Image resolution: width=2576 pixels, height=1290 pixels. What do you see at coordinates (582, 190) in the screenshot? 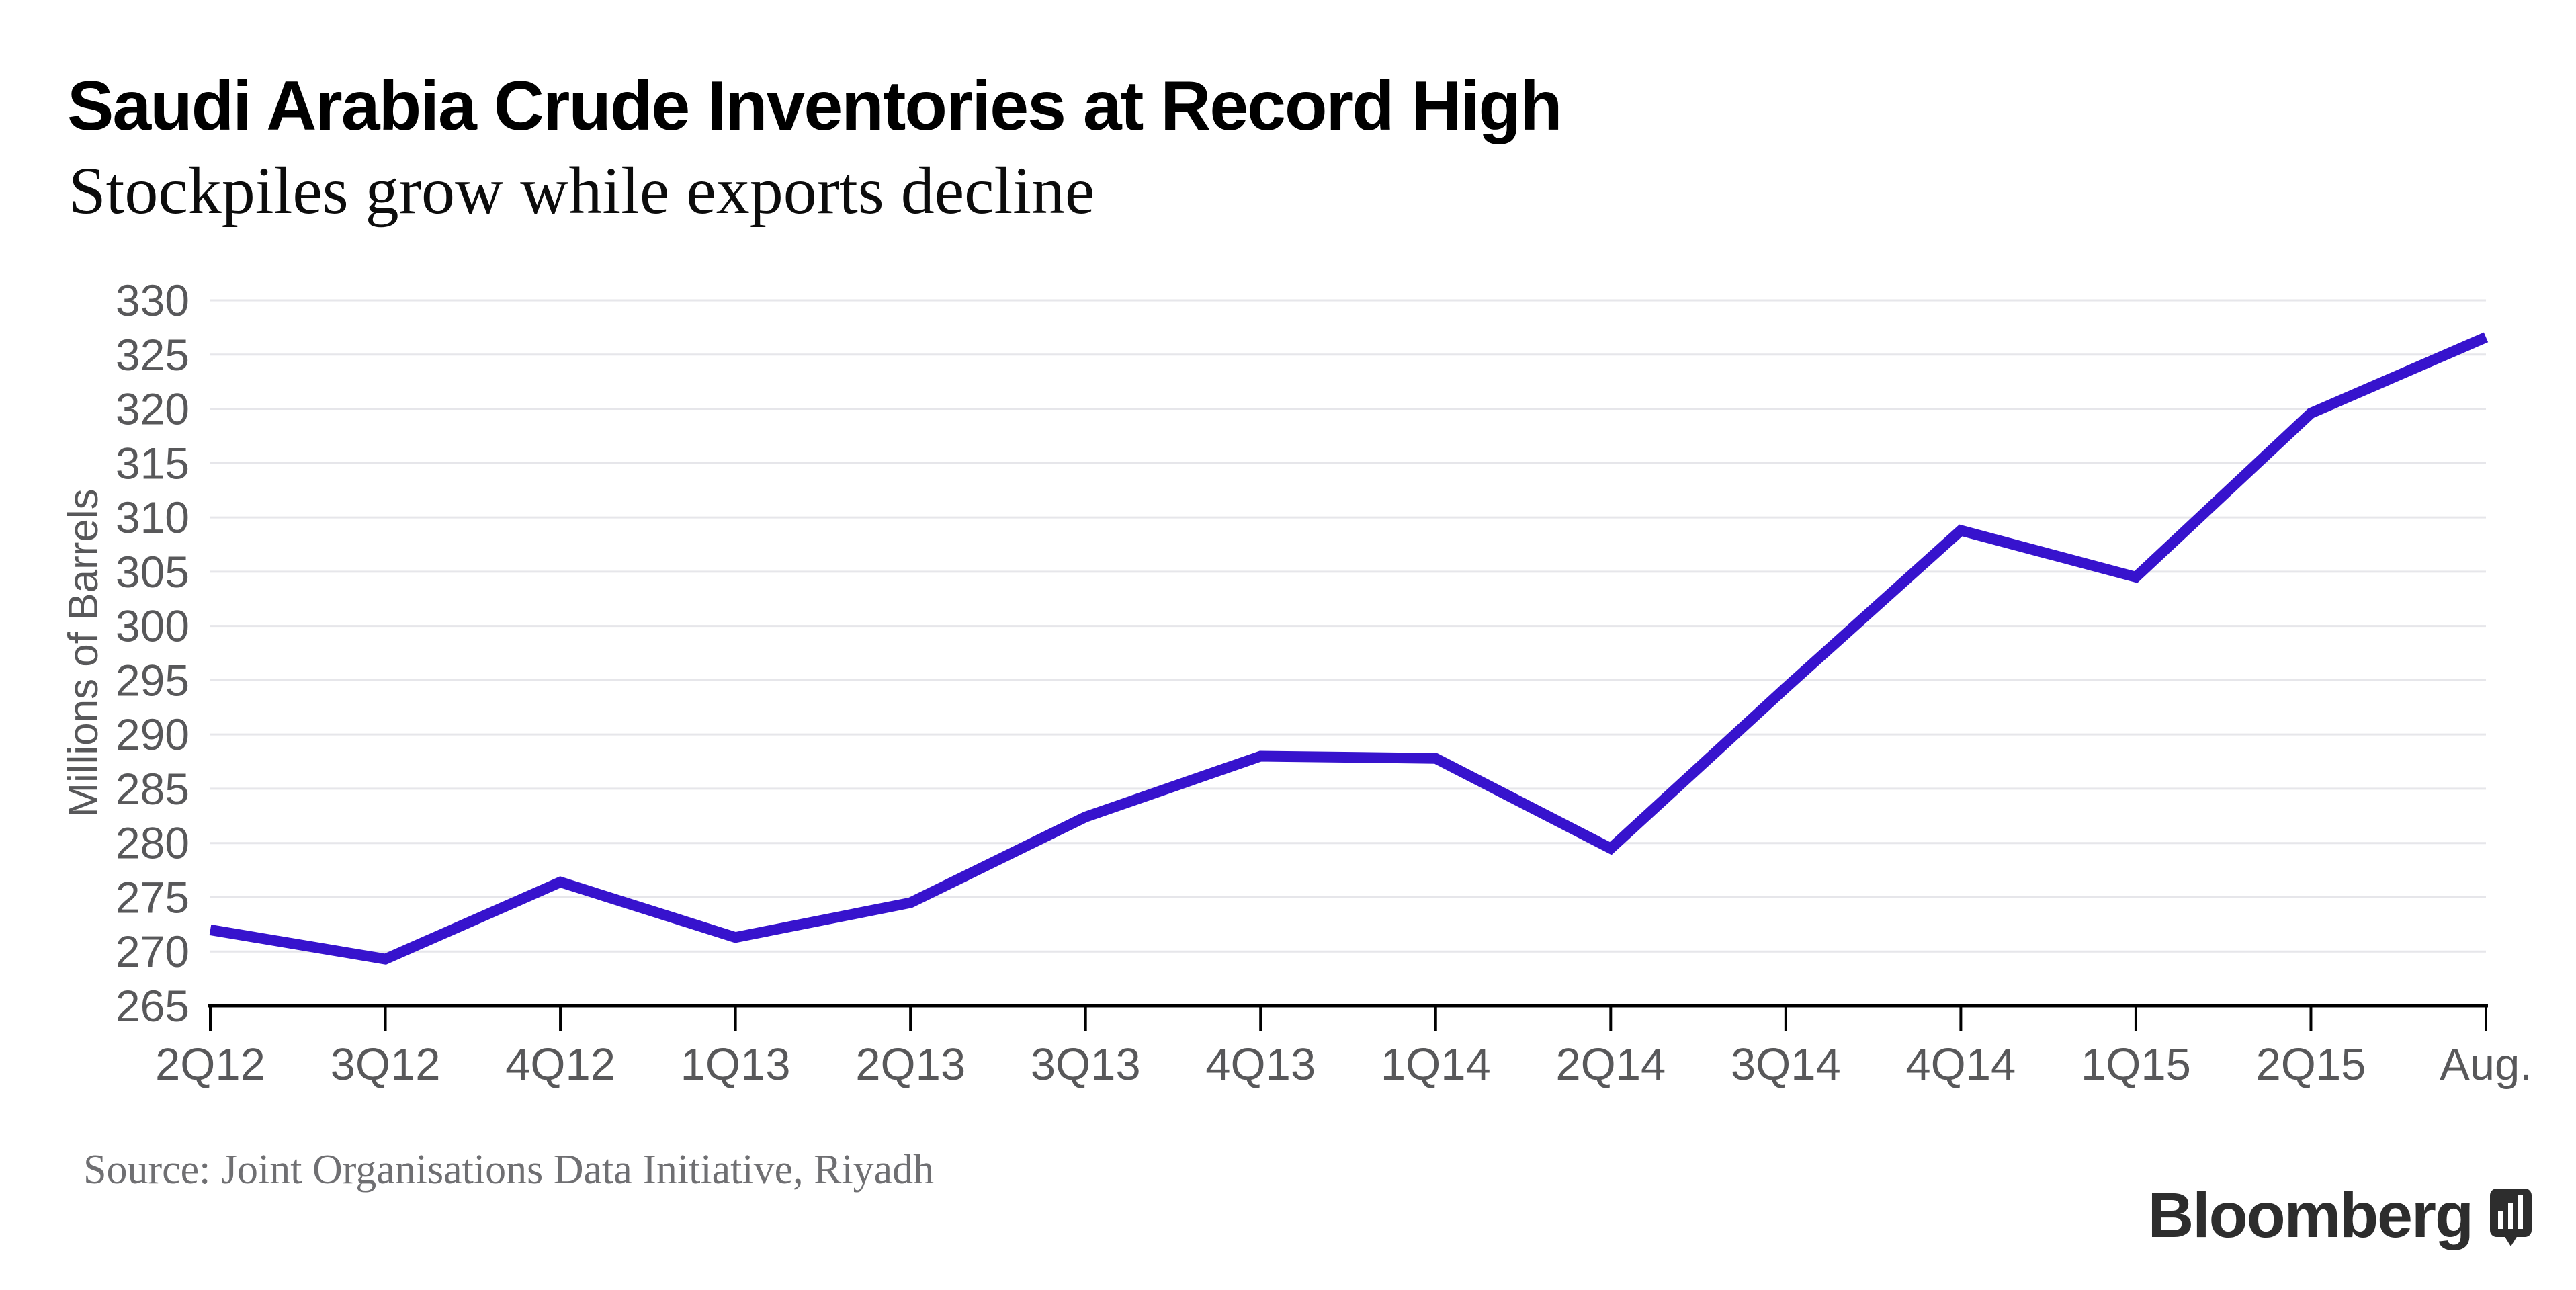
I see `page-subtitle: Stockpiles grow while exports decline` at bounding box center [582, 190].